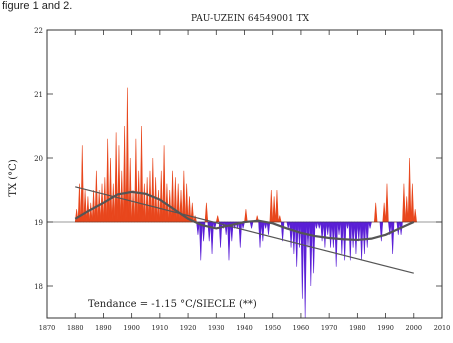 Image resolution: width=453 pixels, height=343 pixels. I want to click on chart-title: PAU-UZEIN 64549001 TX, so click(250, 19).